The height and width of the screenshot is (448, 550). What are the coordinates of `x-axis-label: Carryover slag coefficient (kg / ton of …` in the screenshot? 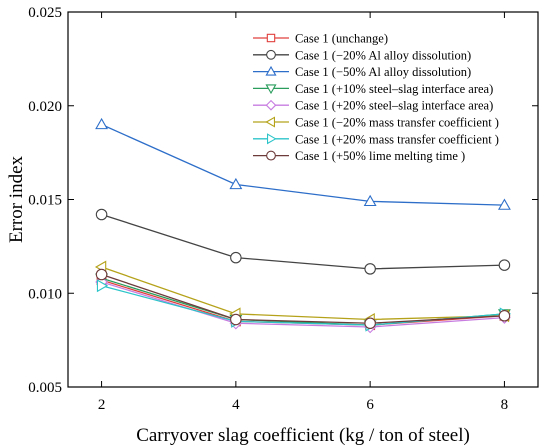 It's located at (303, 435).